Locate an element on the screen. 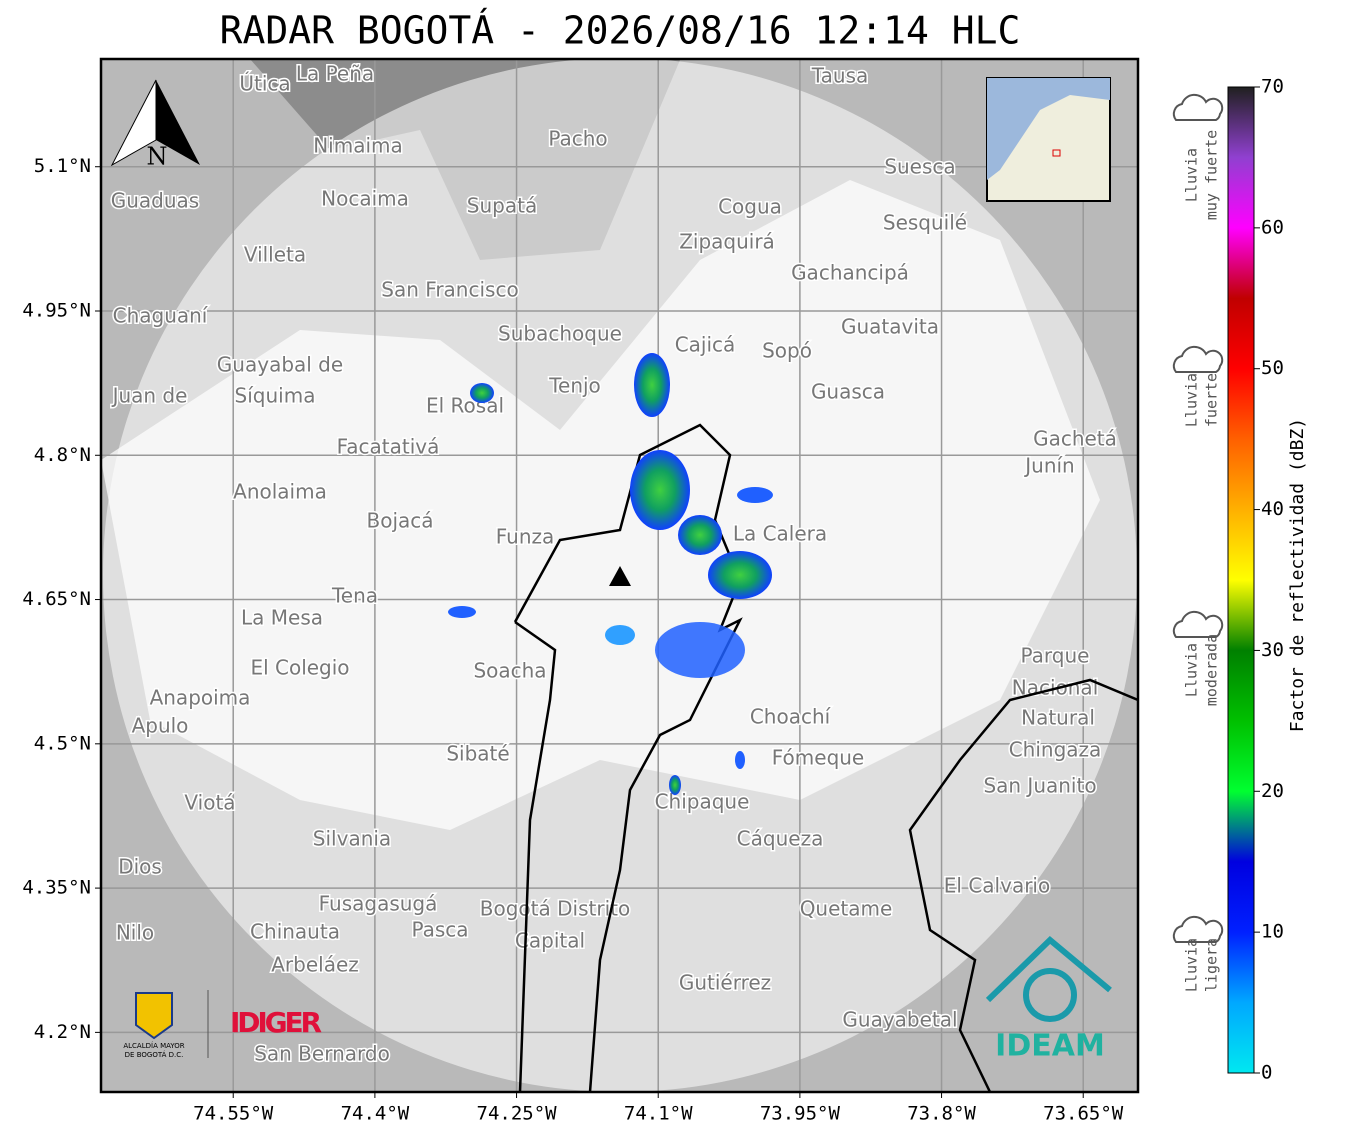 Image resolution: width=1349 pixels, height=1143 pixels. colorbar is located at coordinates (1241, 580).